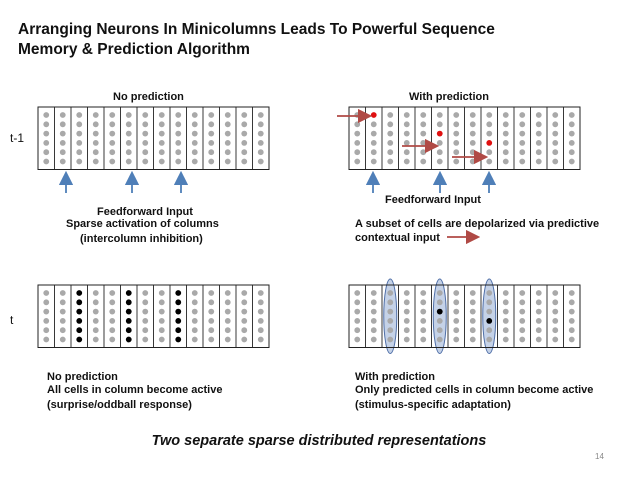  What do you see at coordinates (599, 456) in the screenshot?
I see `page-number: 14` at bounding box center [599, 456].